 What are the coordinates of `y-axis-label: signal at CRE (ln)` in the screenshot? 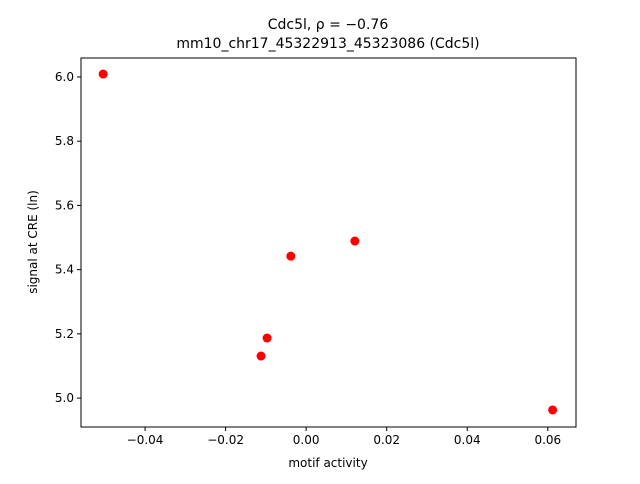 It's located at (33, 242).